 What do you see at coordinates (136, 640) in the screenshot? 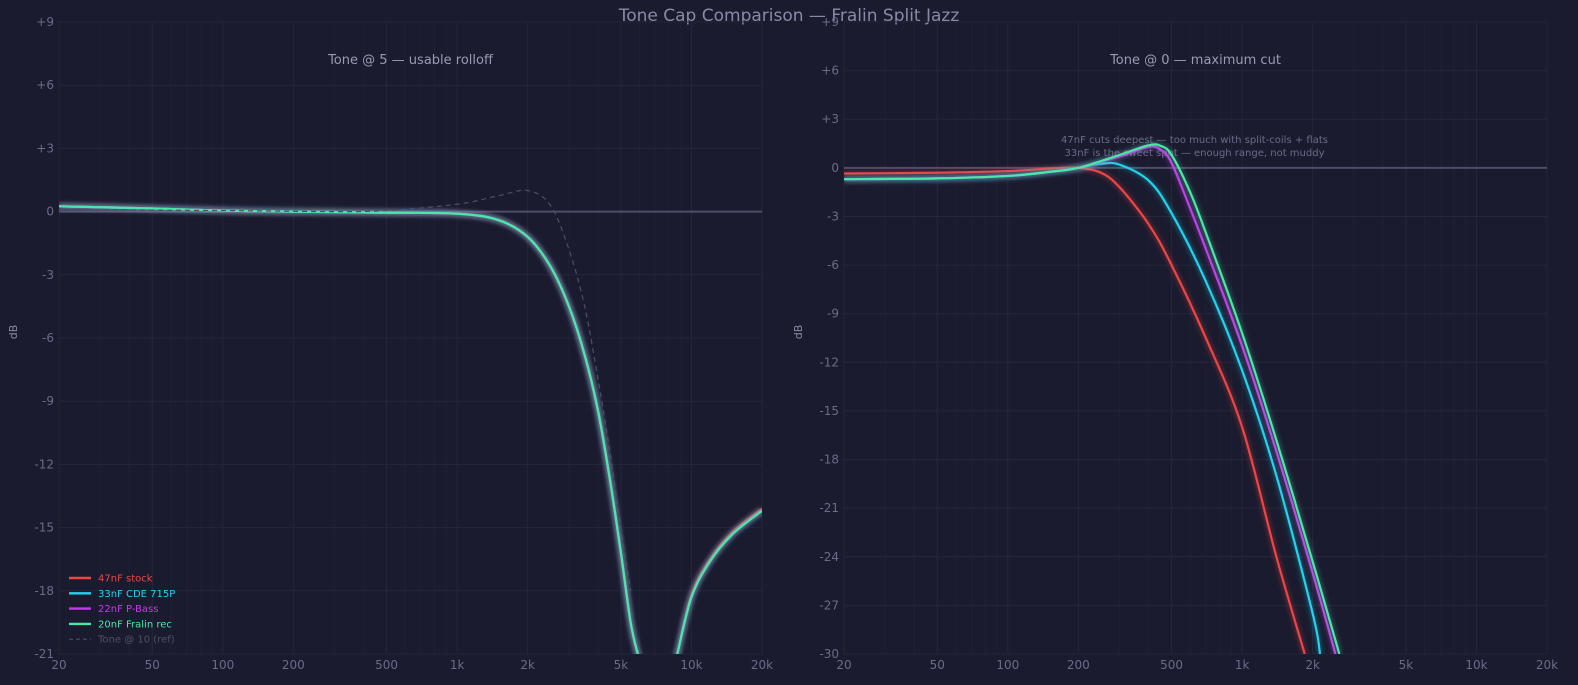
I see `legend-label: Tone @ 10 (ref)` at bounding box center [136, 640].